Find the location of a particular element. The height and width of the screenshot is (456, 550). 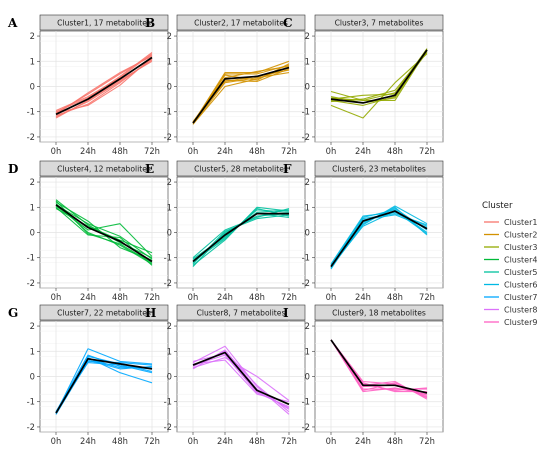

legend-item-cluster3: Cluster3 is located at coordinates (510, 247).